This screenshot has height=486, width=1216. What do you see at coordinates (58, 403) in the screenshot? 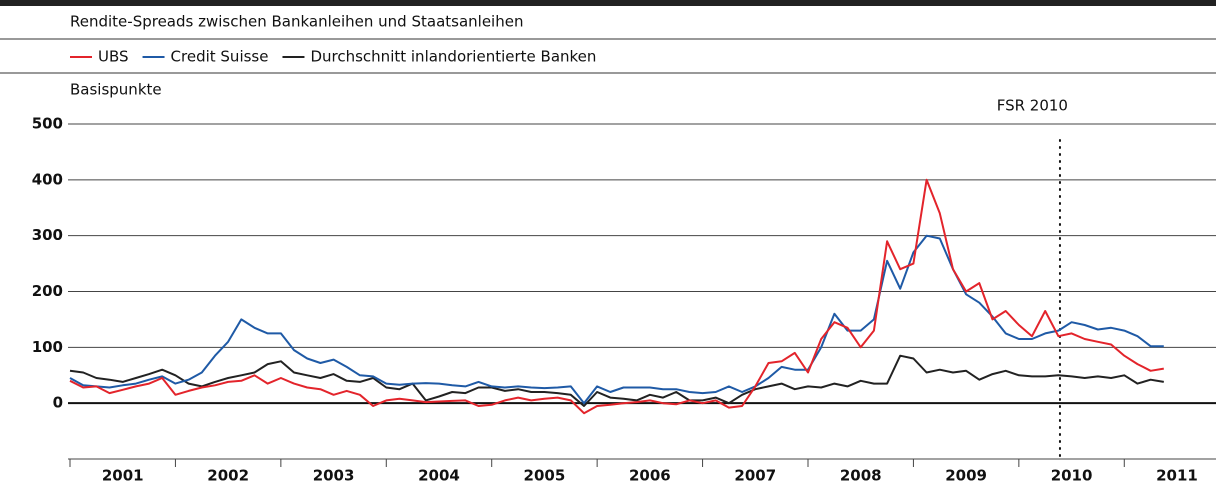
I see `y-tick-label: 0` at bounding box center [58, 403].